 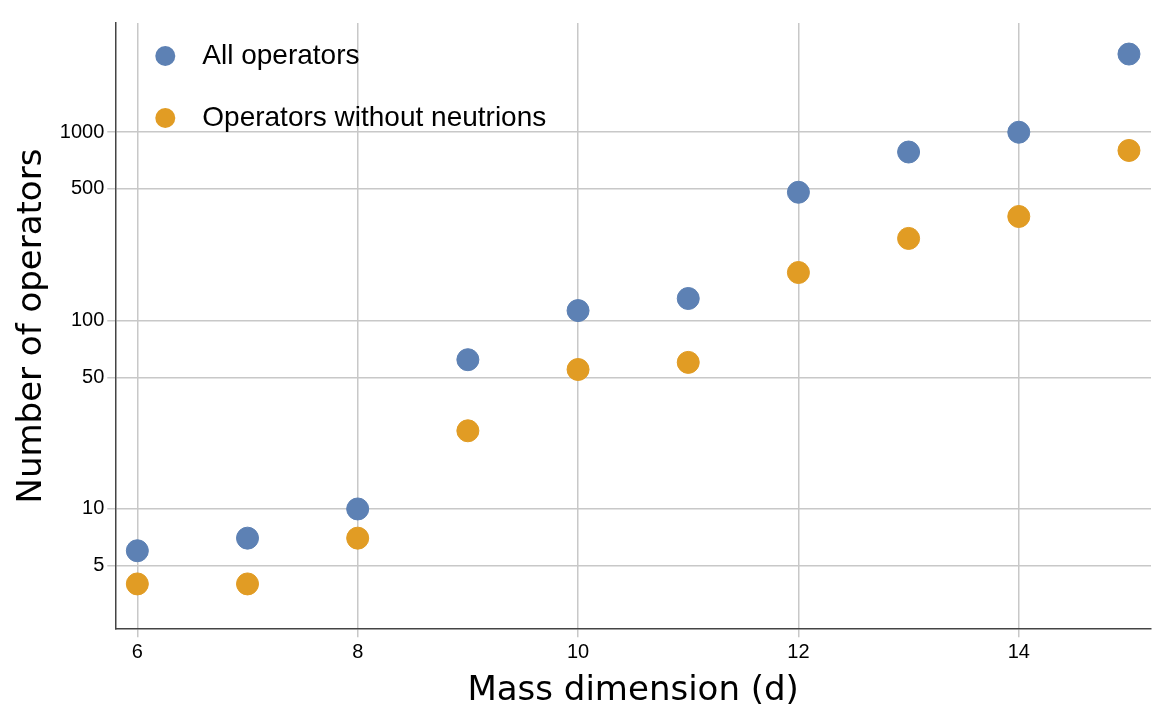 I want to click on x-tick-label: 8, so click(x=358, y=650).